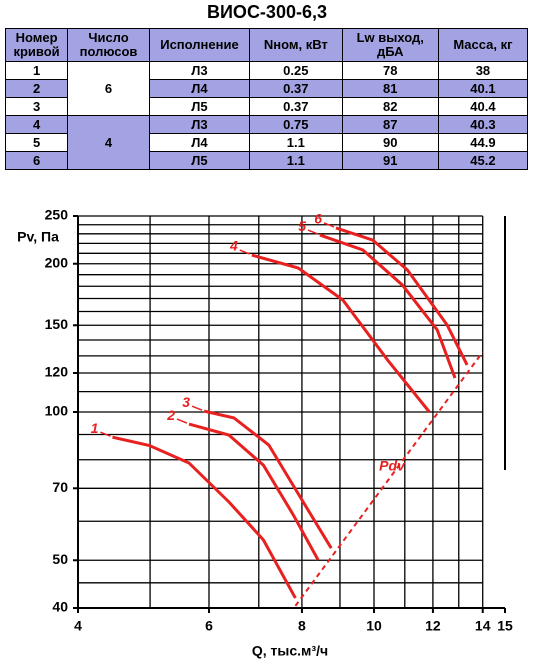 This screenshot has height=671, width=534. I want to click on cell: 45.2, so click(483, 160).